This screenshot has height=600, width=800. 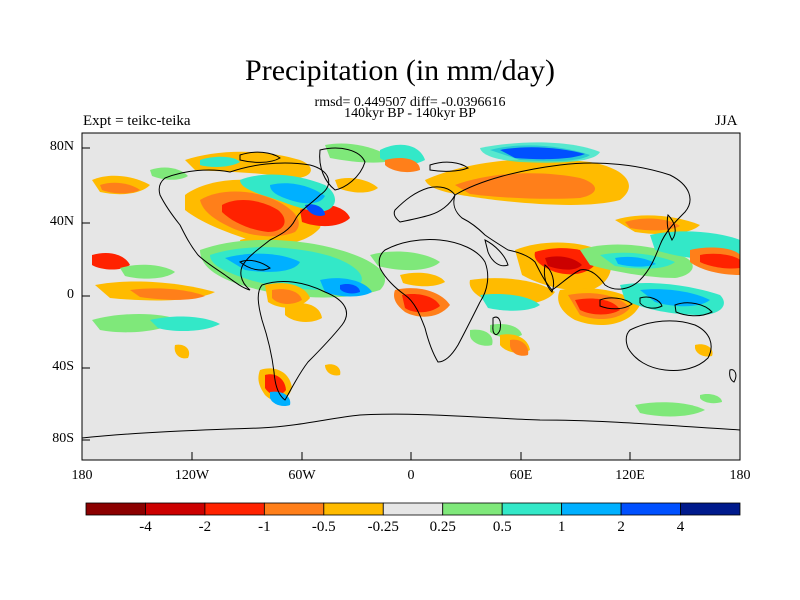 I want to click on lat-label: 80S, so click(x=63, y=438).